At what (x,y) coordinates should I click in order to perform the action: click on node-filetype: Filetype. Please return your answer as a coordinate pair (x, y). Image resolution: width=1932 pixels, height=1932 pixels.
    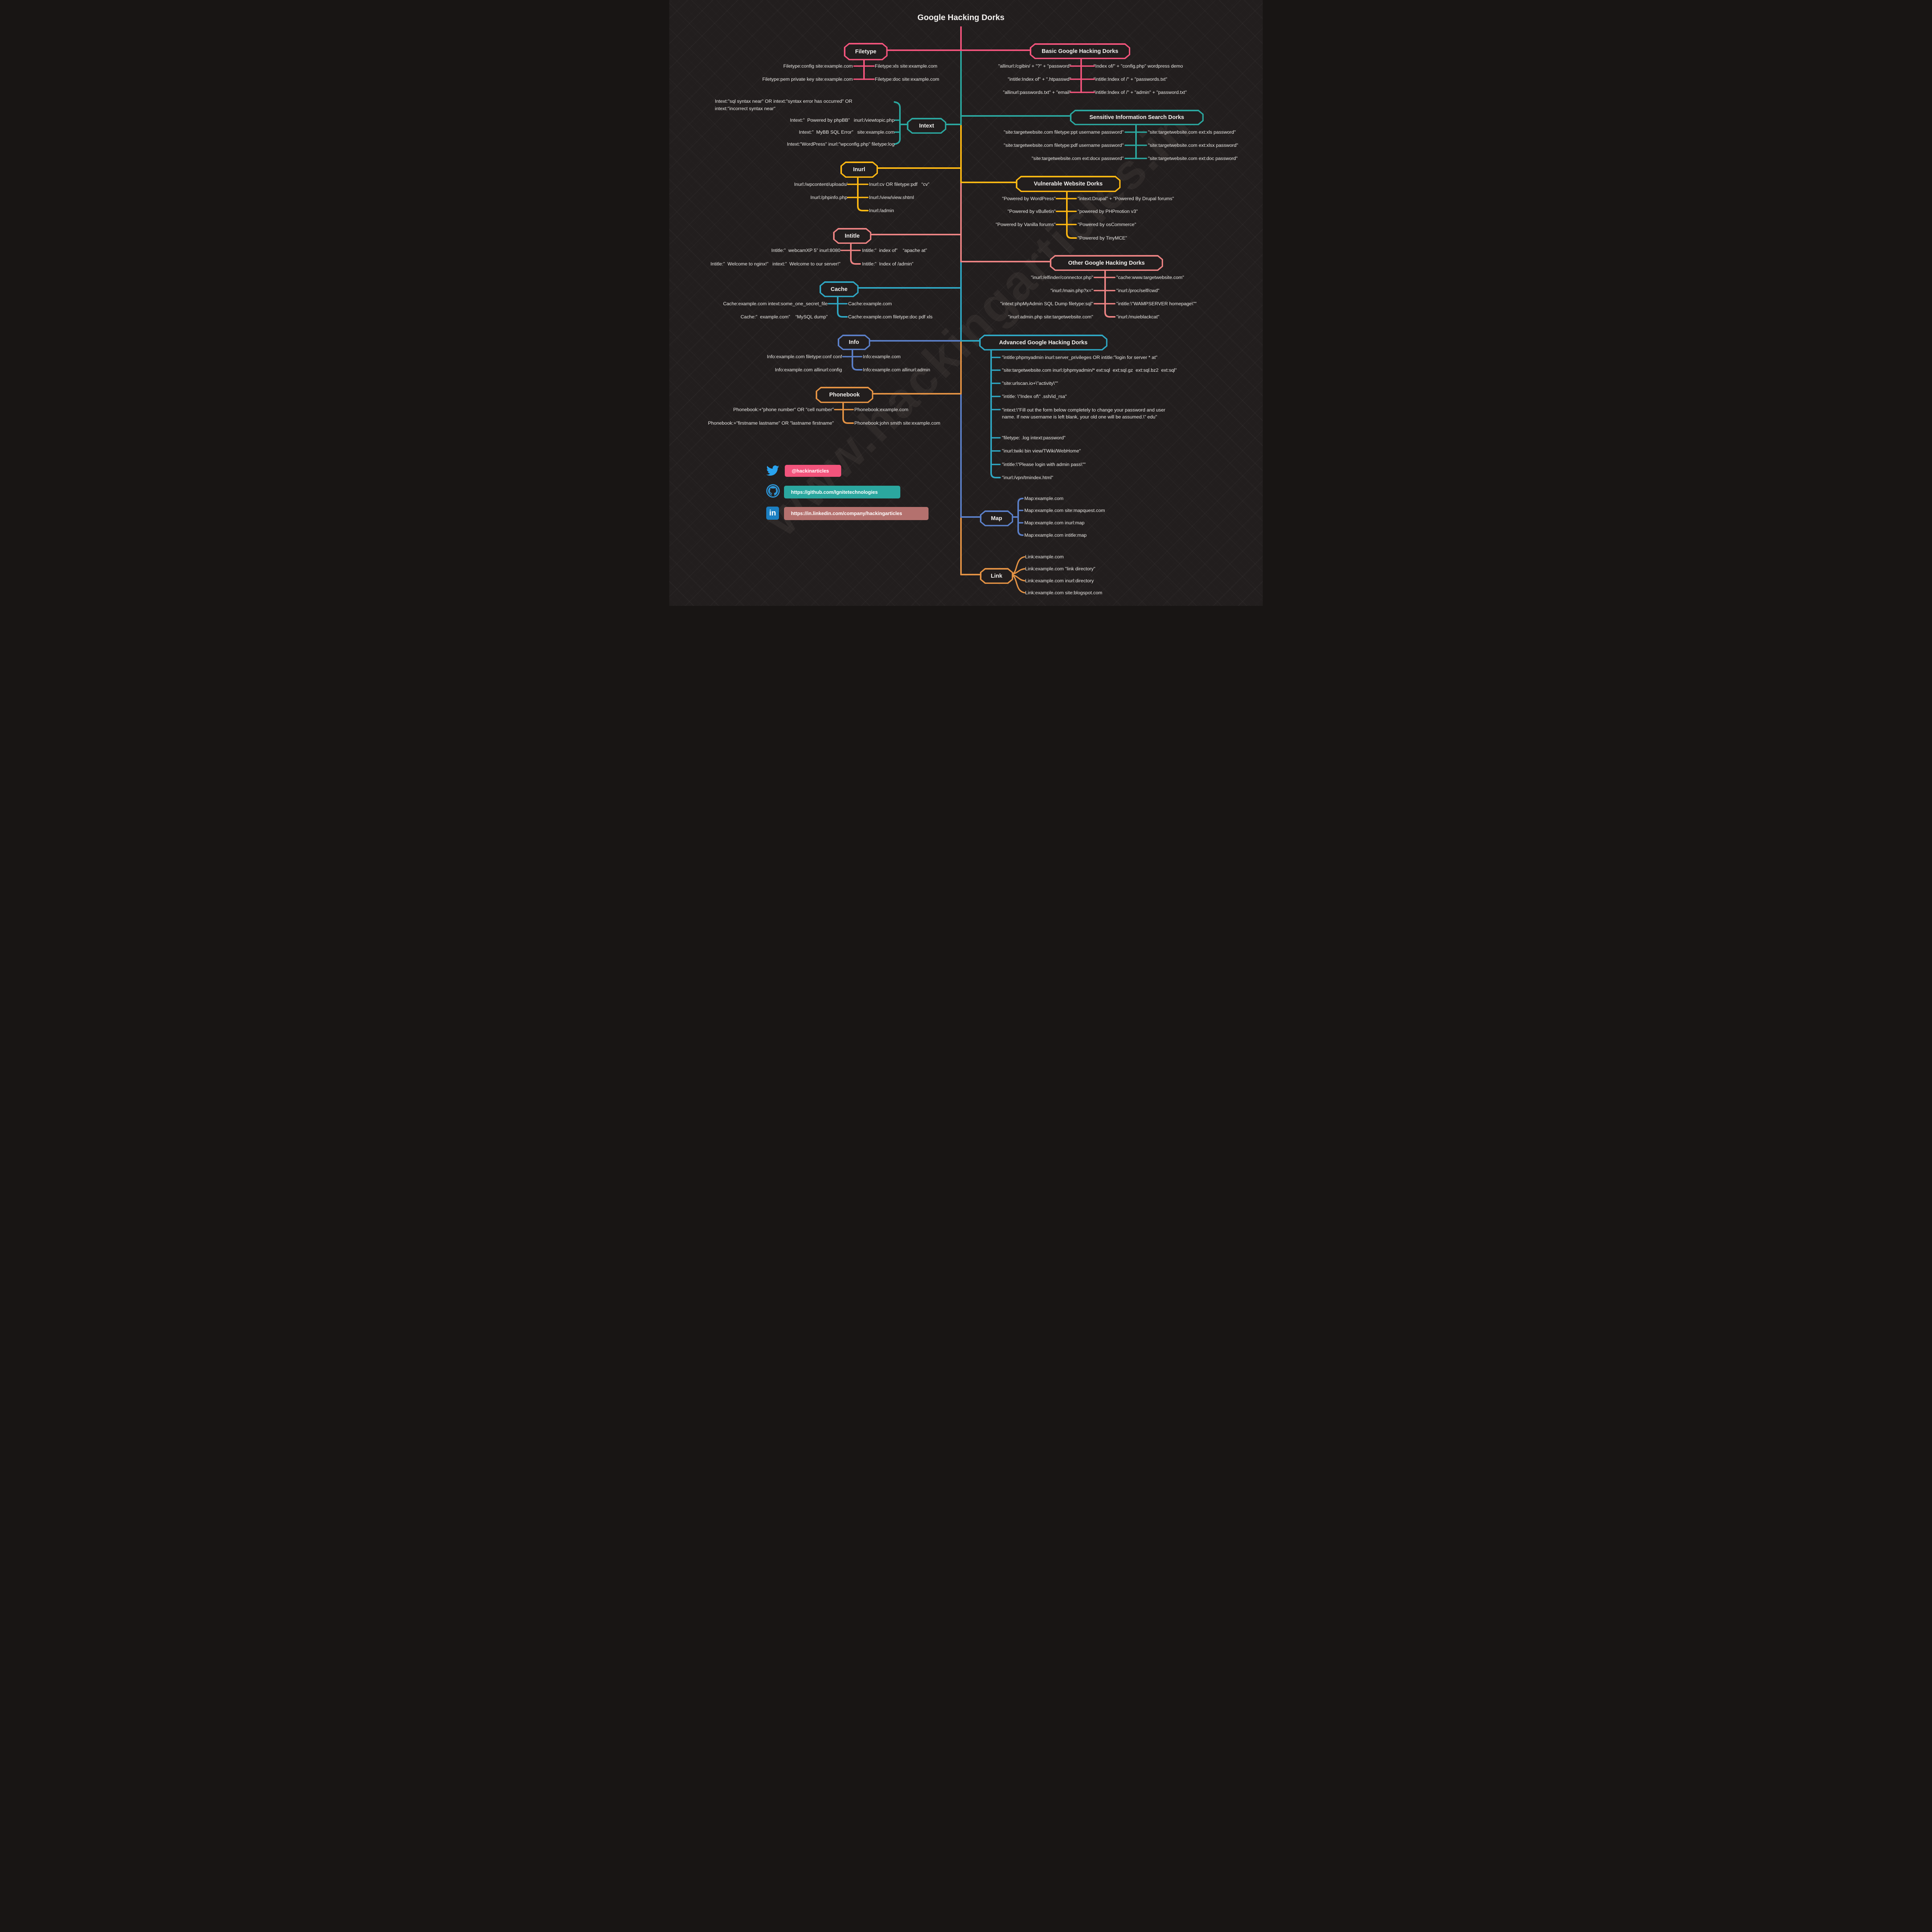
    Looking at the image, I should click on (866, 51).